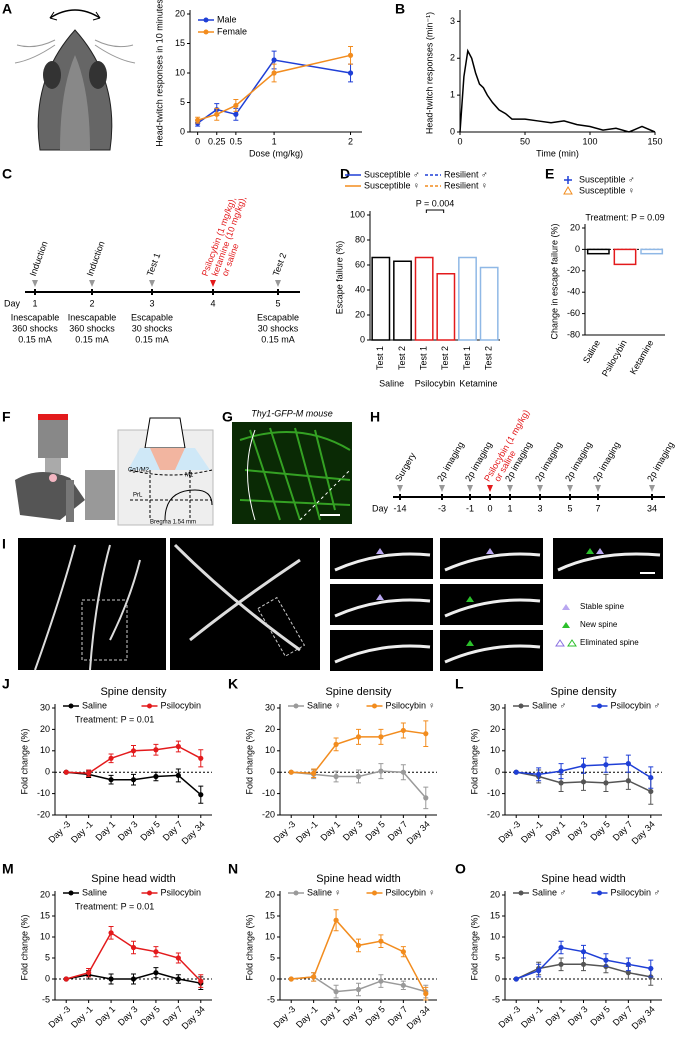 The width and height of the screenshot is (679, 1055). I want to click on legend-label: Psilocybin ♂, so click(636, 892).